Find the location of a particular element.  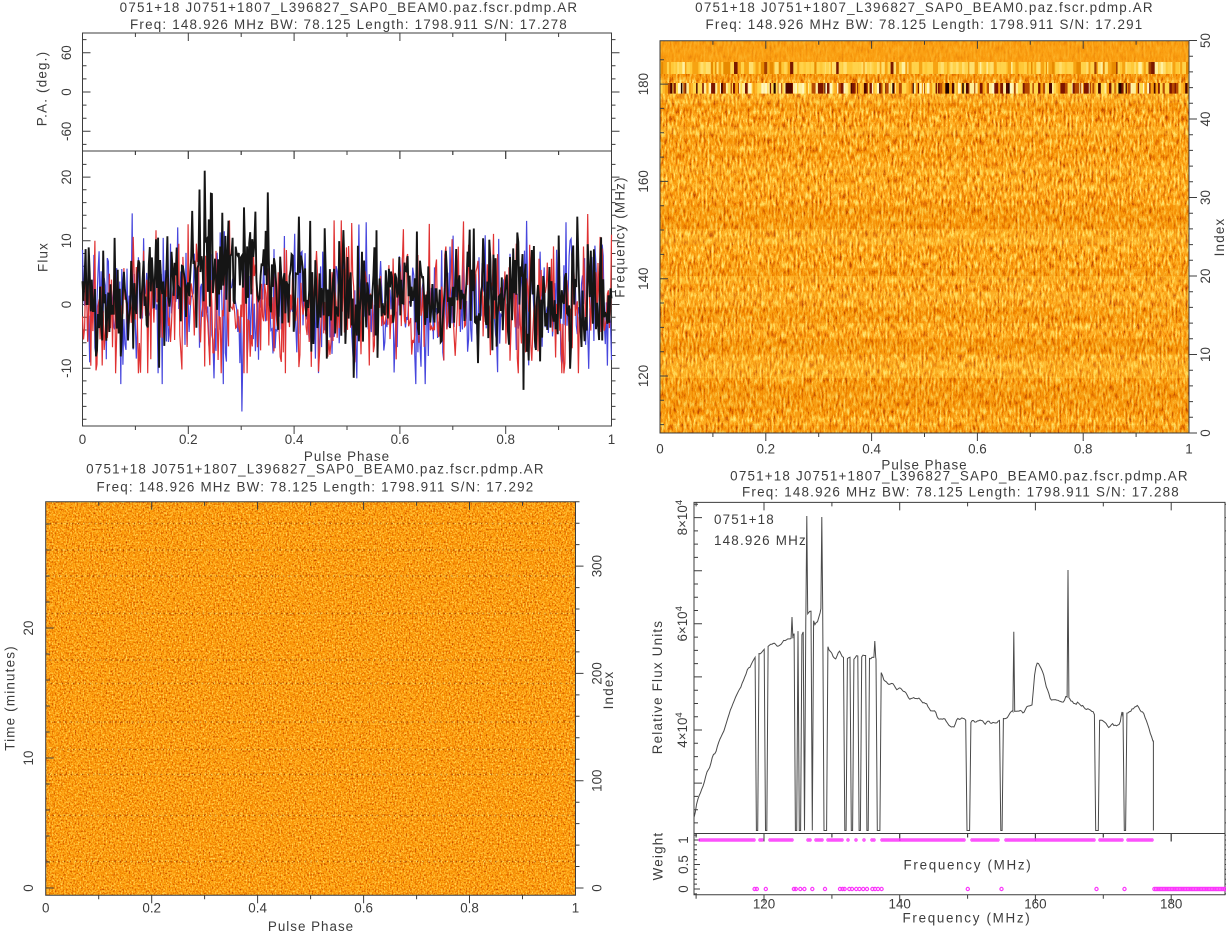

svg-text: 40 is located at coordinates (1205, 119).